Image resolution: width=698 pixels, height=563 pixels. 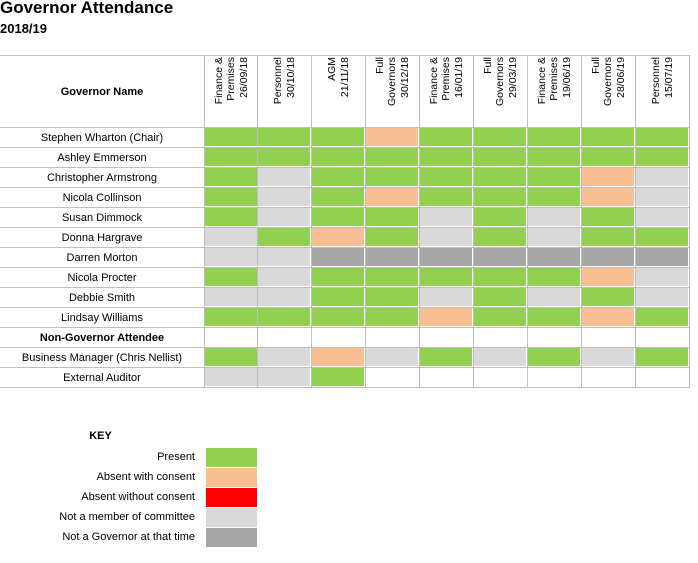 What do you see at coordinates (145, 477) in the screenshot?
I see `key-label: Absent with consent` at bounding box center [145, 477].